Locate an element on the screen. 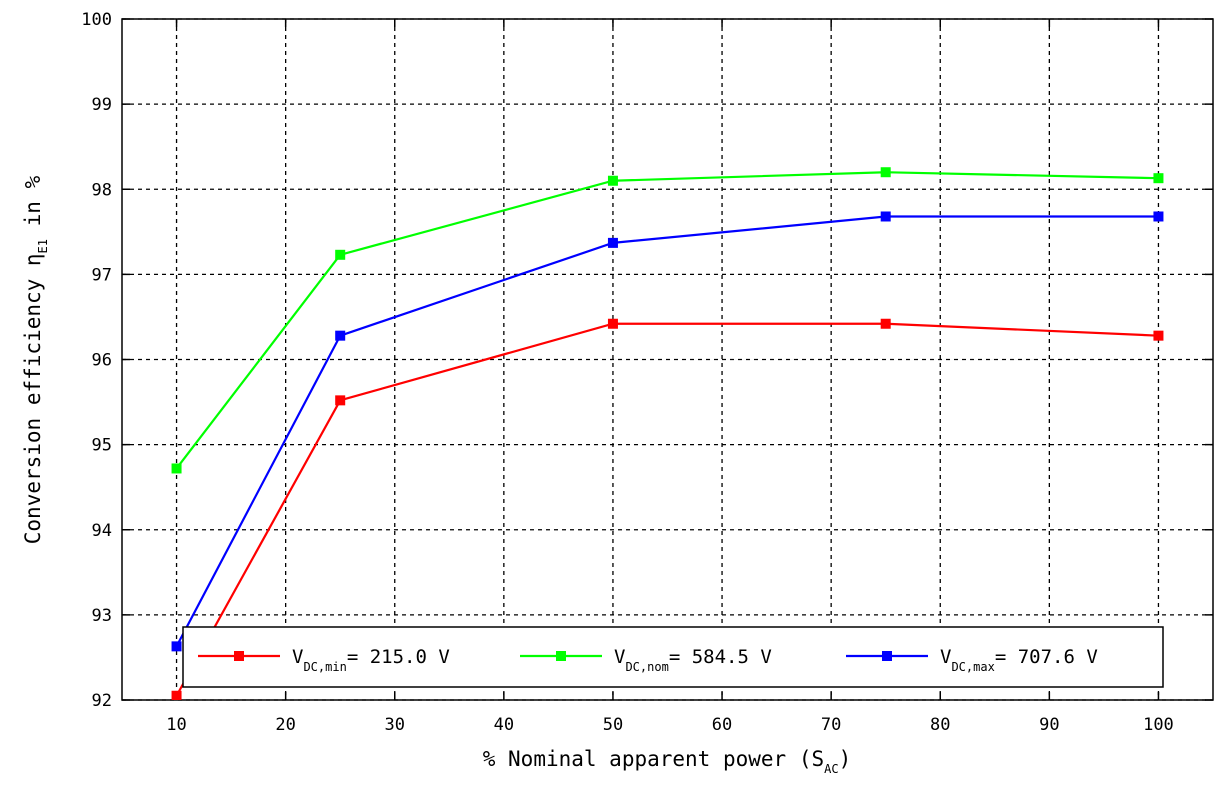 This screenshot has width=1226, height=787. x-axis-label: % Nominal apparent power (SAC) is located at coordinates (667, 761).